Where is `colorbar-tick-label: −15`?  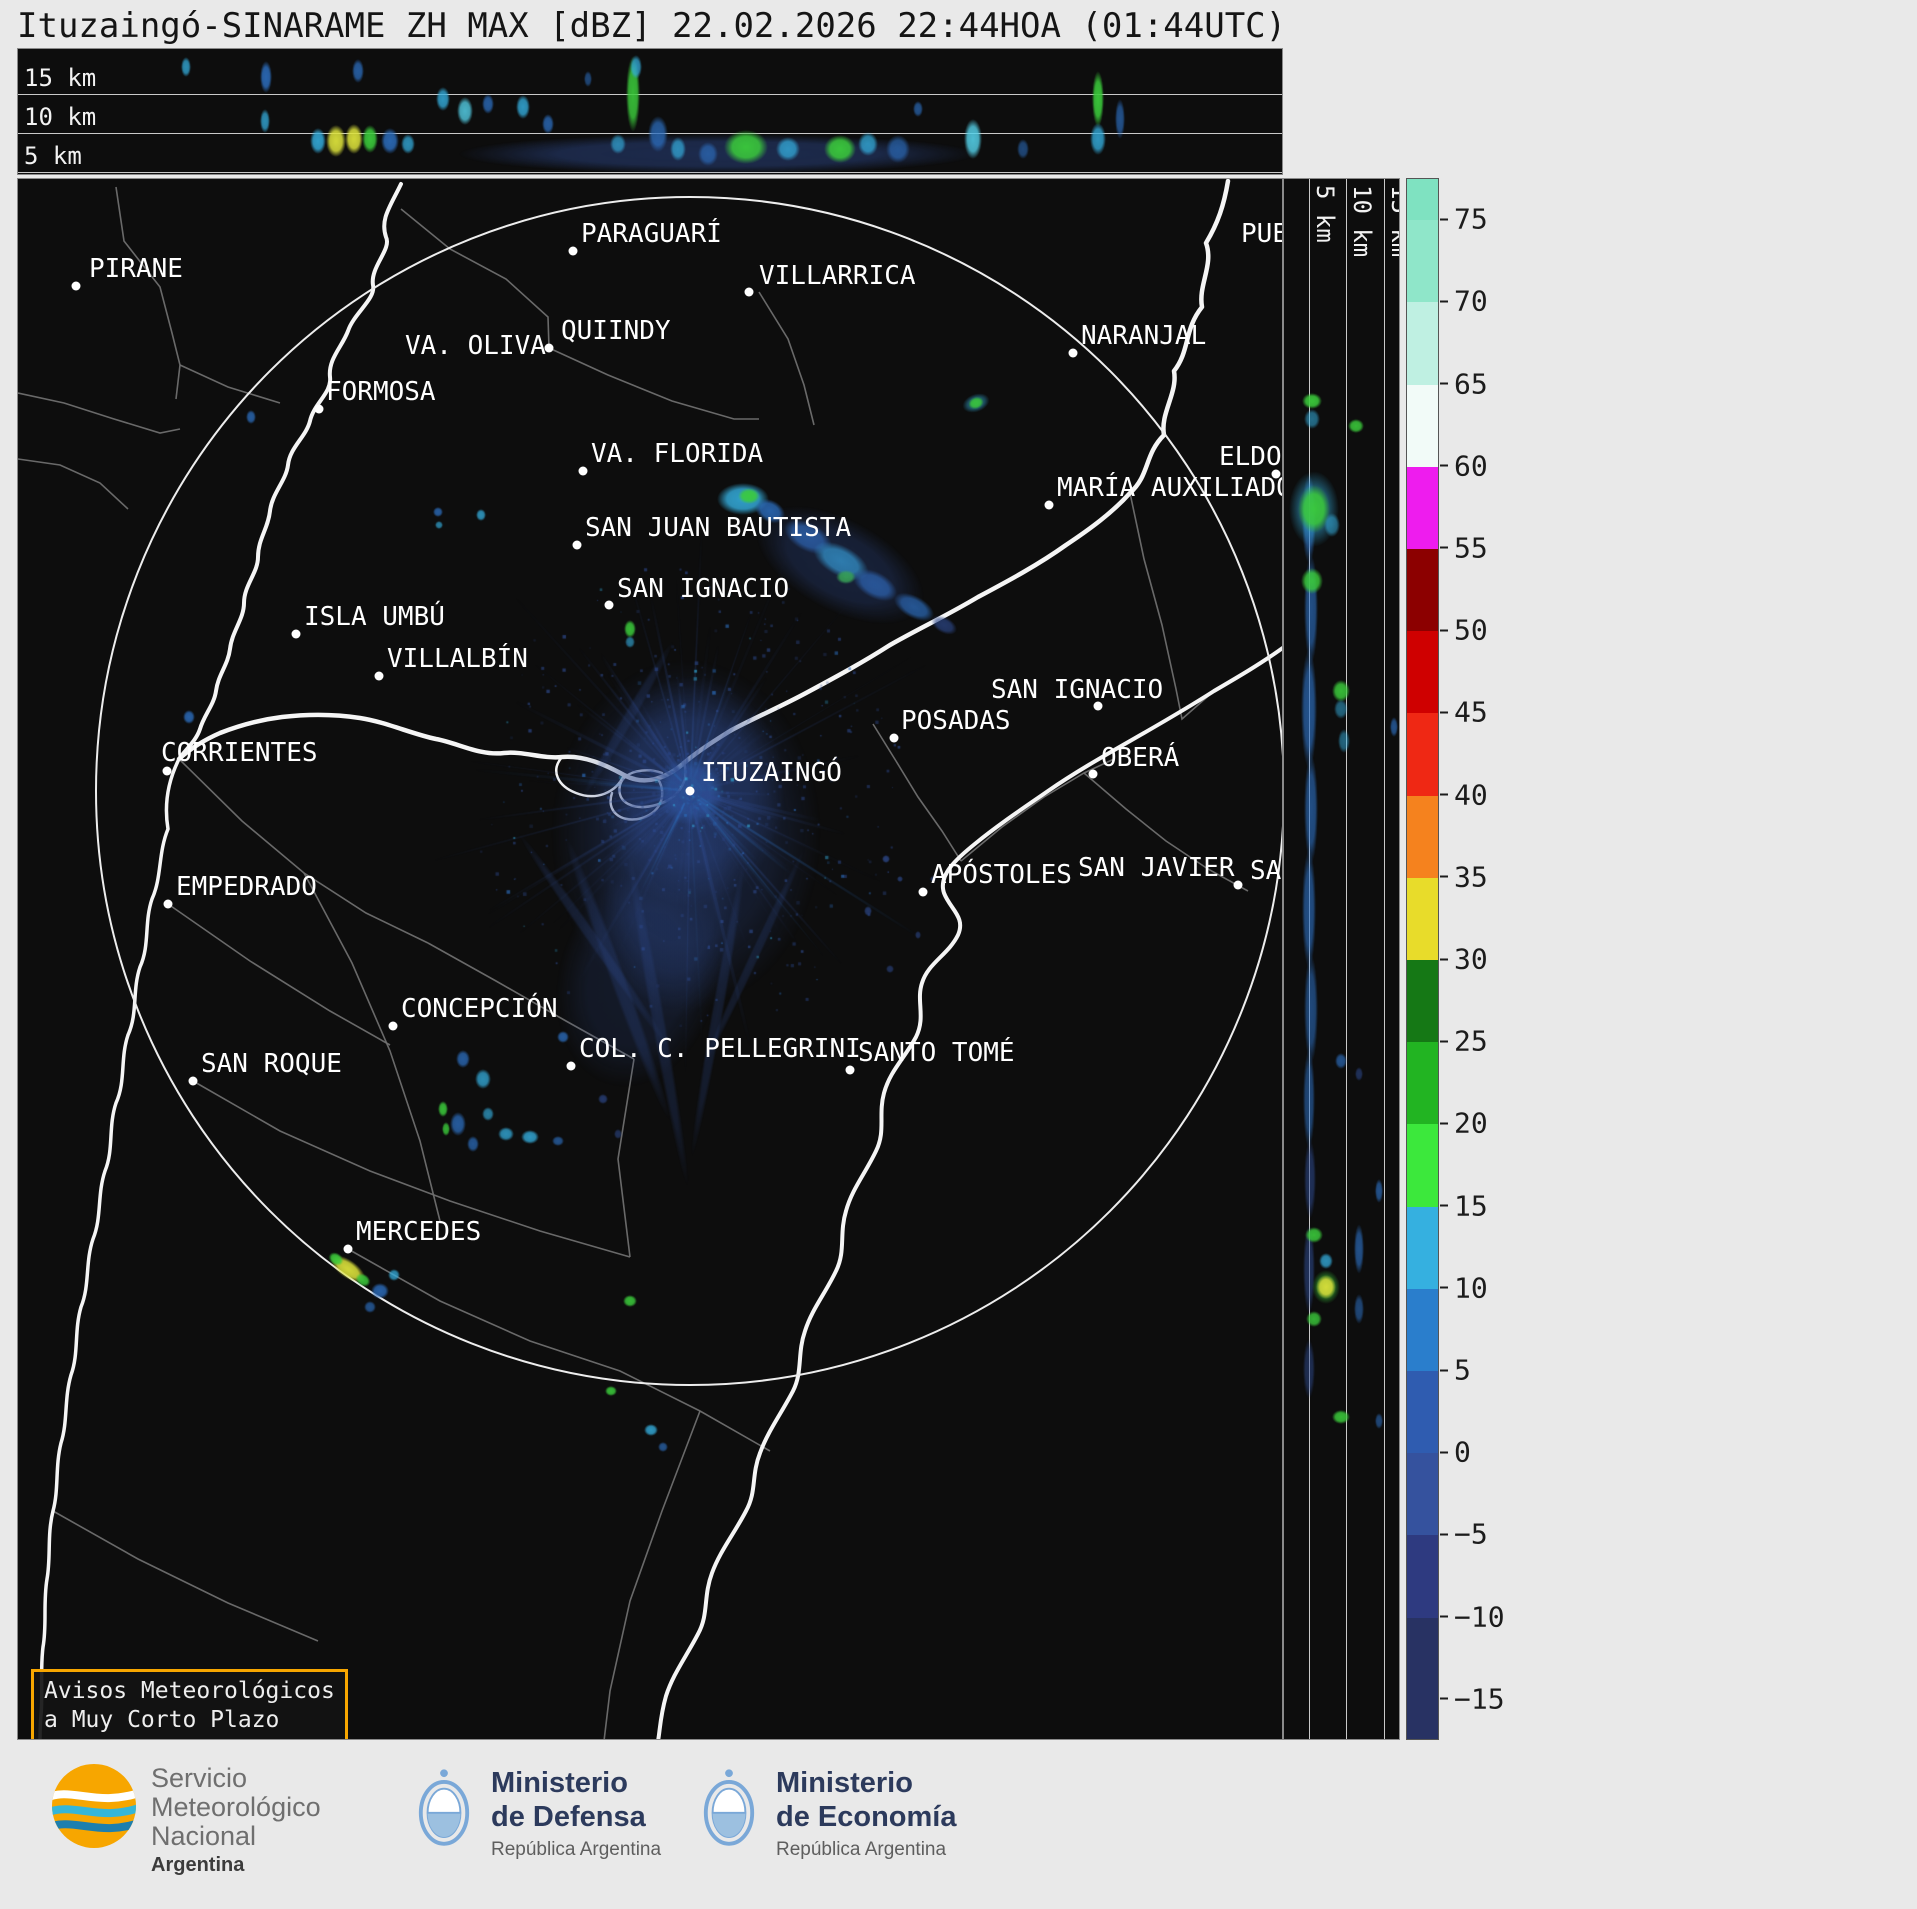 colorbar-tick-label: −15 is located at coordinates (1479, 1699).